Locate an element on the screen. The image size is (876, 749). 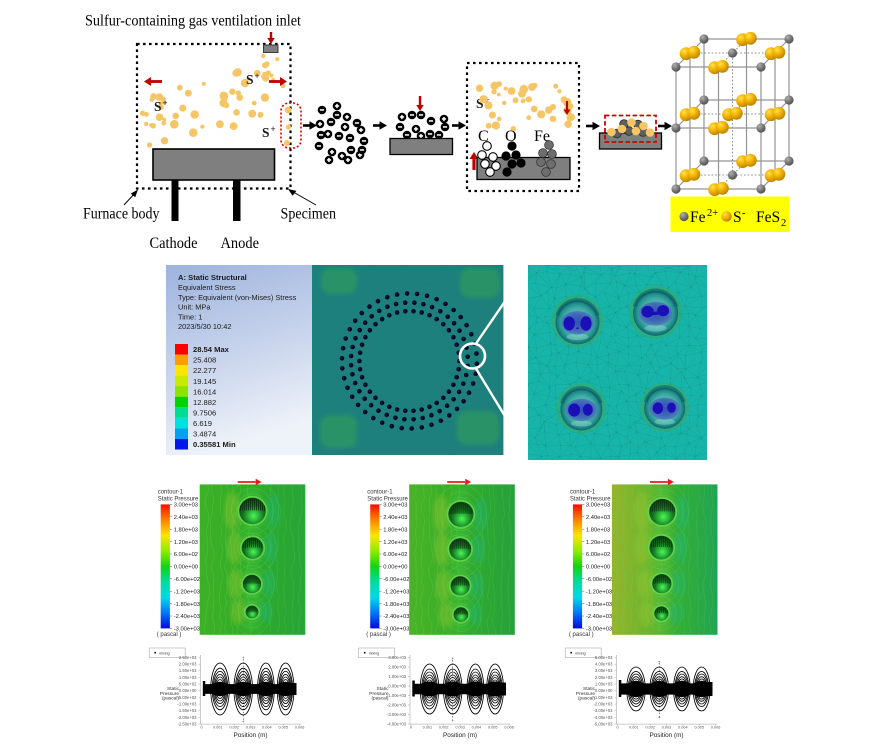
svg-text: 25.408 is located at coordinates (204, 360).